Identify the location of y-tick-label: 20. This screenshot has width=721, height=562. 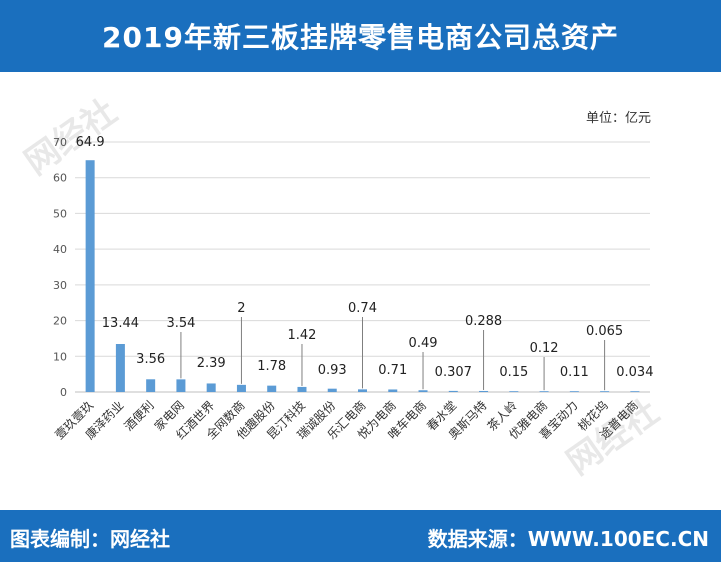
(60, 321).